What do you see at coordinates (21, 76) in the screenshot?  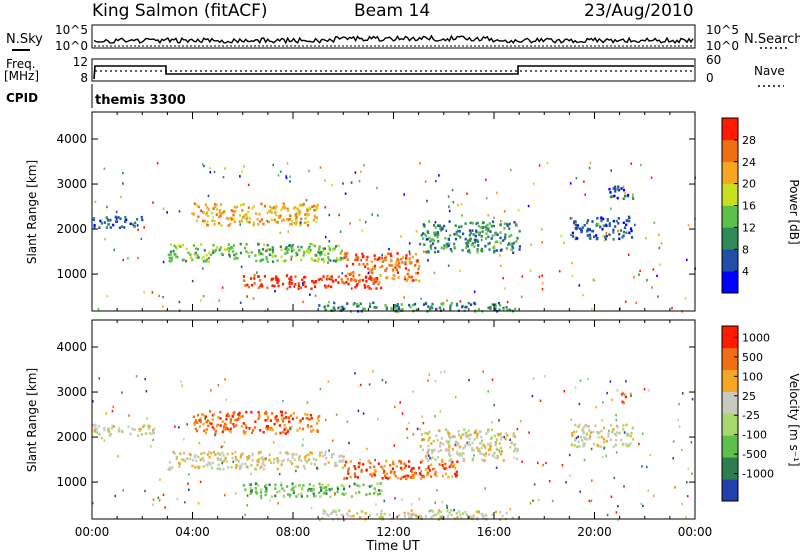 I see `freq-label-line2: [MHz]` at bounding box center [21, 76].